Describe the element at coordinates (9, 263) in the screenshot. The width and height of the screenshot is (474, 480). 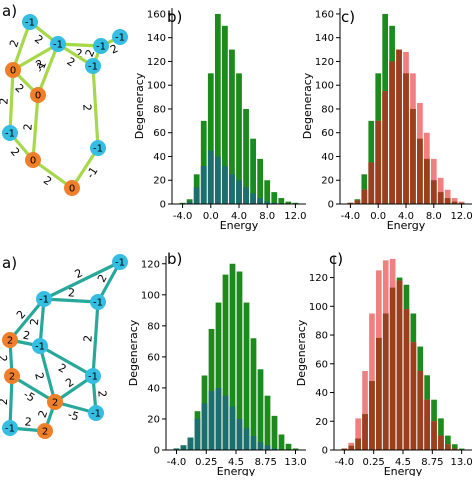
I see `panel-label-bottom-a: a)` at that location.